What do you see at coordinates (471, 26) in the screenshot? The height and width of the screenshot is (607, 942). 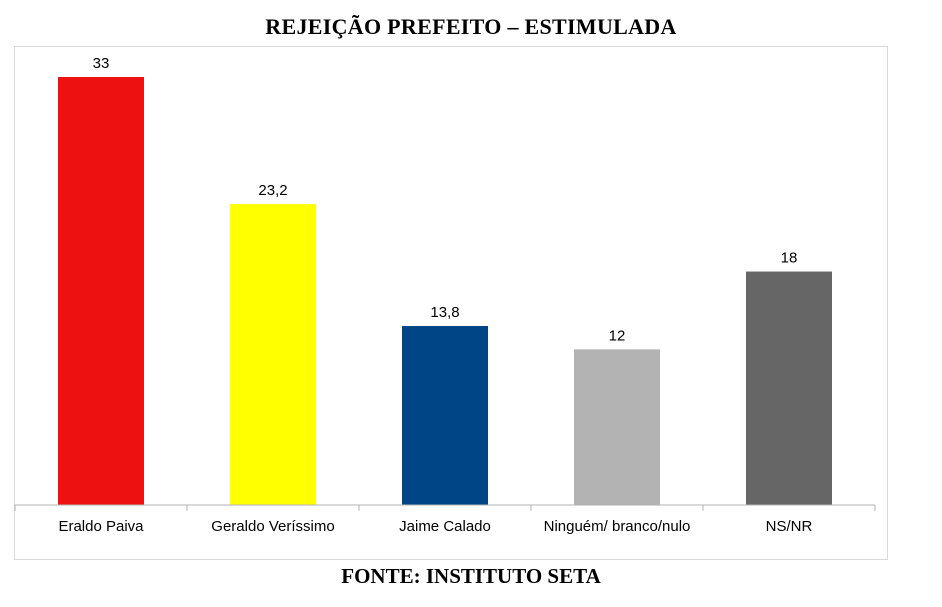 I see `chart-title: REJEIÇÃO PREFEITO – ESTIMULADA` at bounding box center [471, 26].